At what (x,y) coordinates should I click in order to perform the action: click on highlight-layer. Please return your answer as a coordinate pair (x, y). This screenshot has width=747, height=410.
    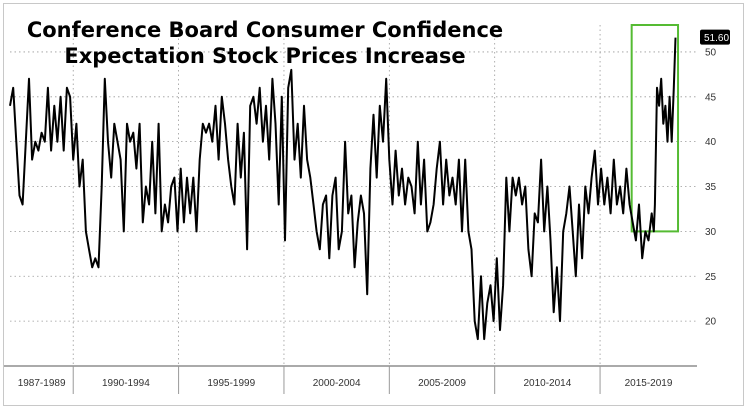
    Looking at the image, I should click on (655, 128).